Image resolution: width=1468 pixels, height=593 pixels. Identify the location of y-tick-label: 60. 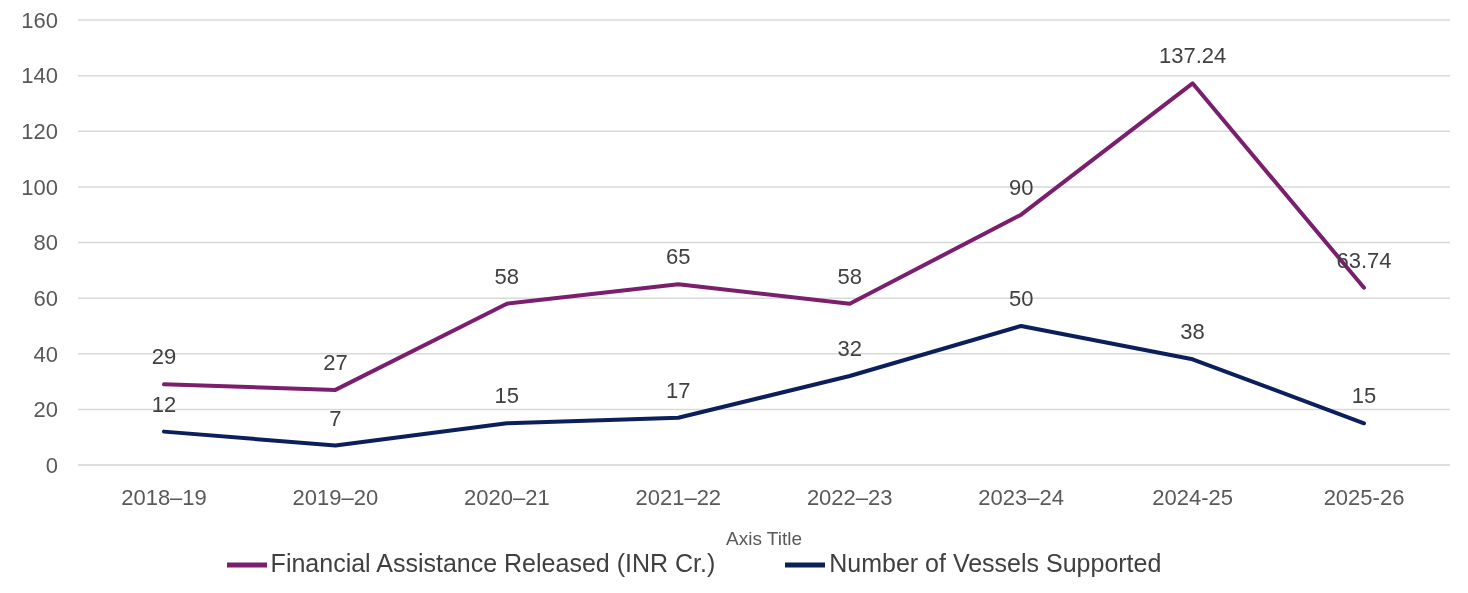
(45, 298).